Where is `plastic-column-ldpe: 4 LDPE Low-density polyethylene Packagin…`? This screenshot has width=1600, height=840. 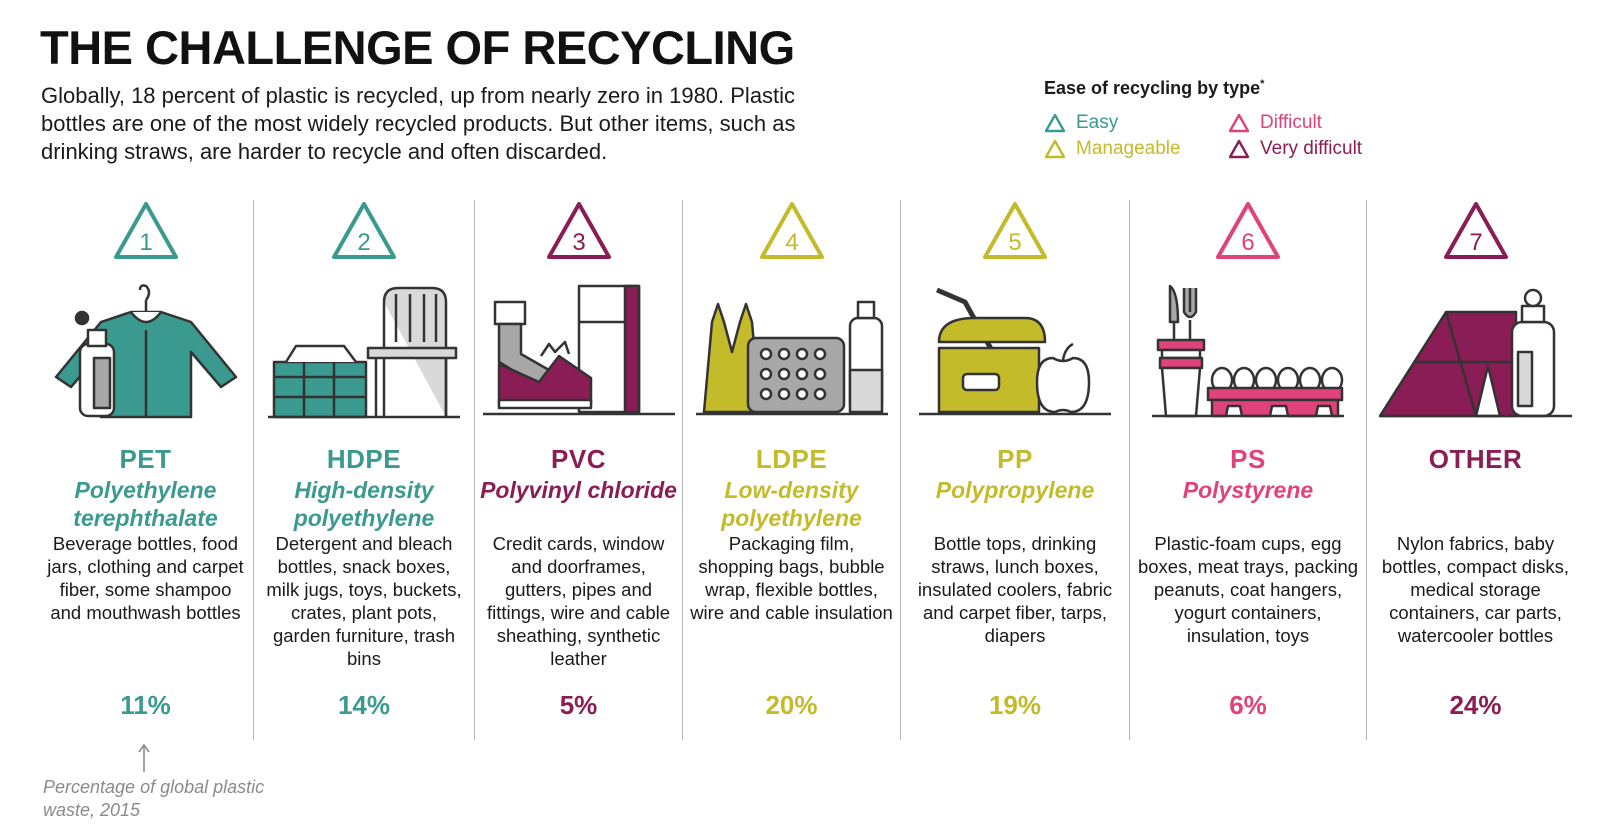
plastic-column-ldpe: 4 LDPE Low-density polyethylene Packagin… is located at coordinates (791, 470).